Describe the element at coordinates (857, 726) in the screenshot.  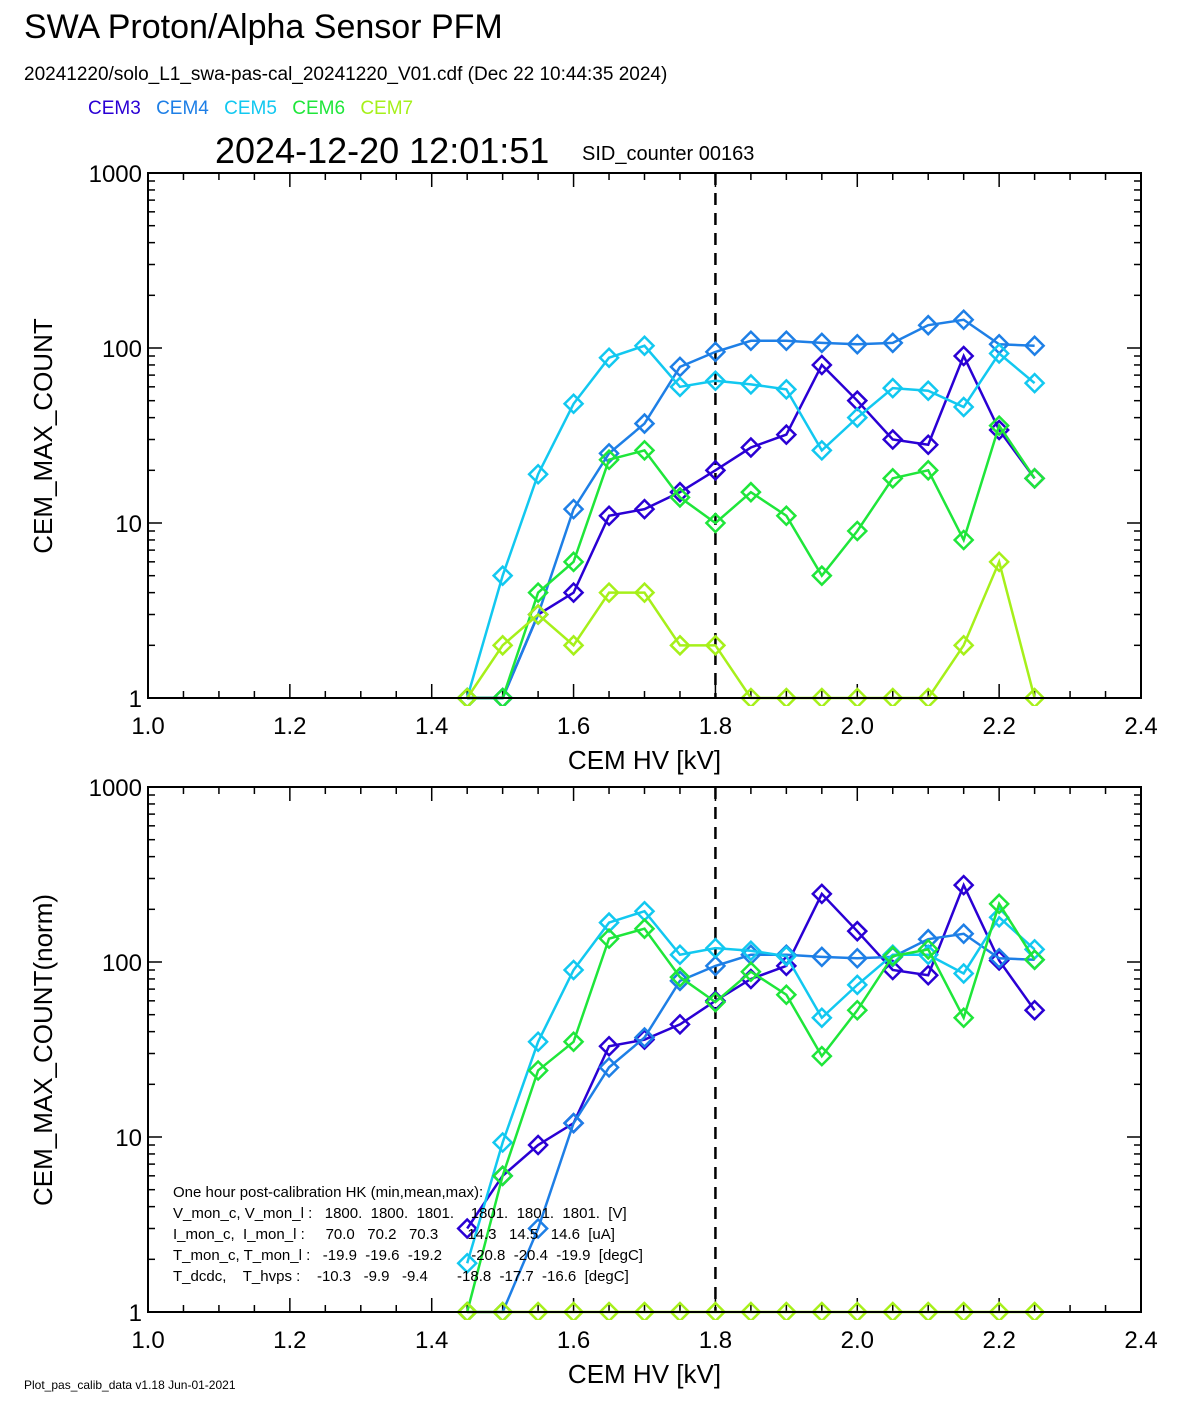
I see `x-tick-label: 2.0` at that location.